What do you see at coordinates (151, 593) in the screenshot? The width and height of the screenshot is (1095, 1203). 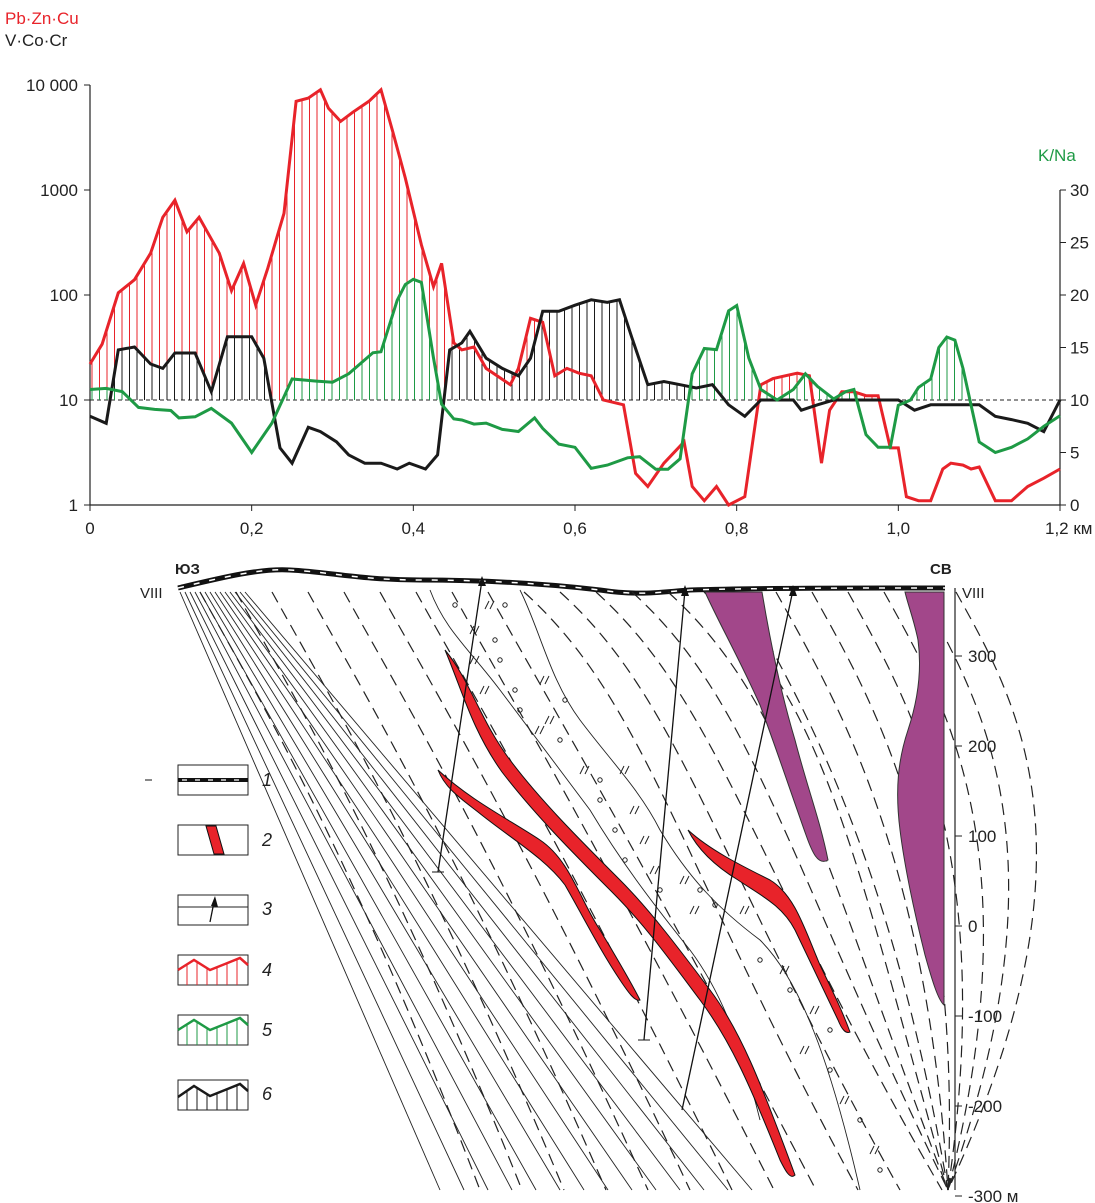 I see `horizon-label-left: VIII` at bounding box center [151, 593].